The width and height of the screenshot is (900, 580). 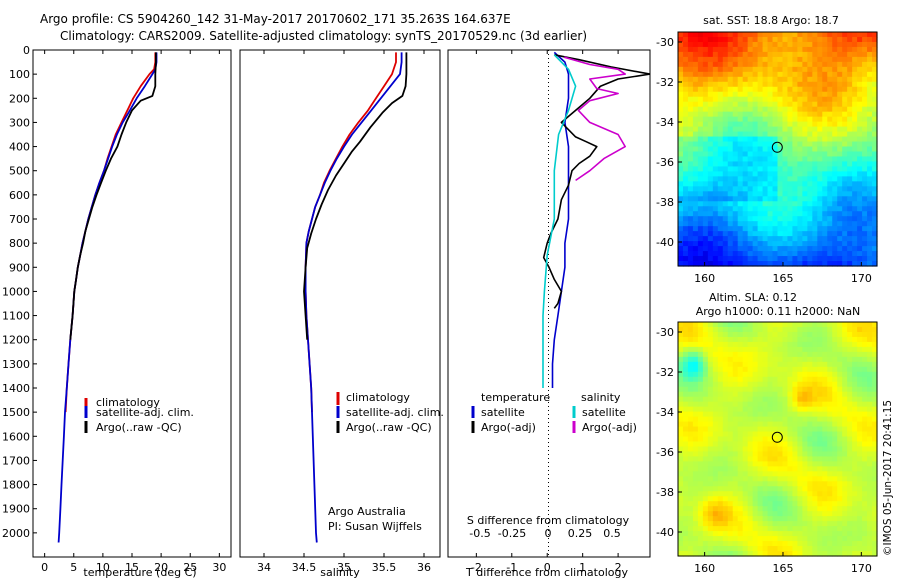 What do you see at coordinates (16, 533) in the screenshot?
I see `y-tick-label: 2000` at bounding box center [16, 533].